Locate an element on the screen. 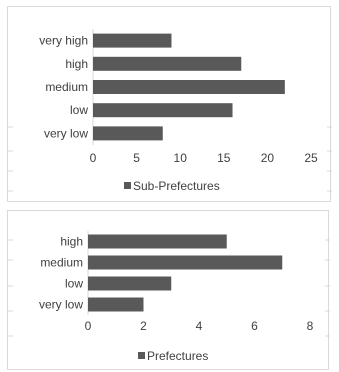 This screenshot has height=372, width=339. x-tick-label: 10 is located at coordinates (181, 158).